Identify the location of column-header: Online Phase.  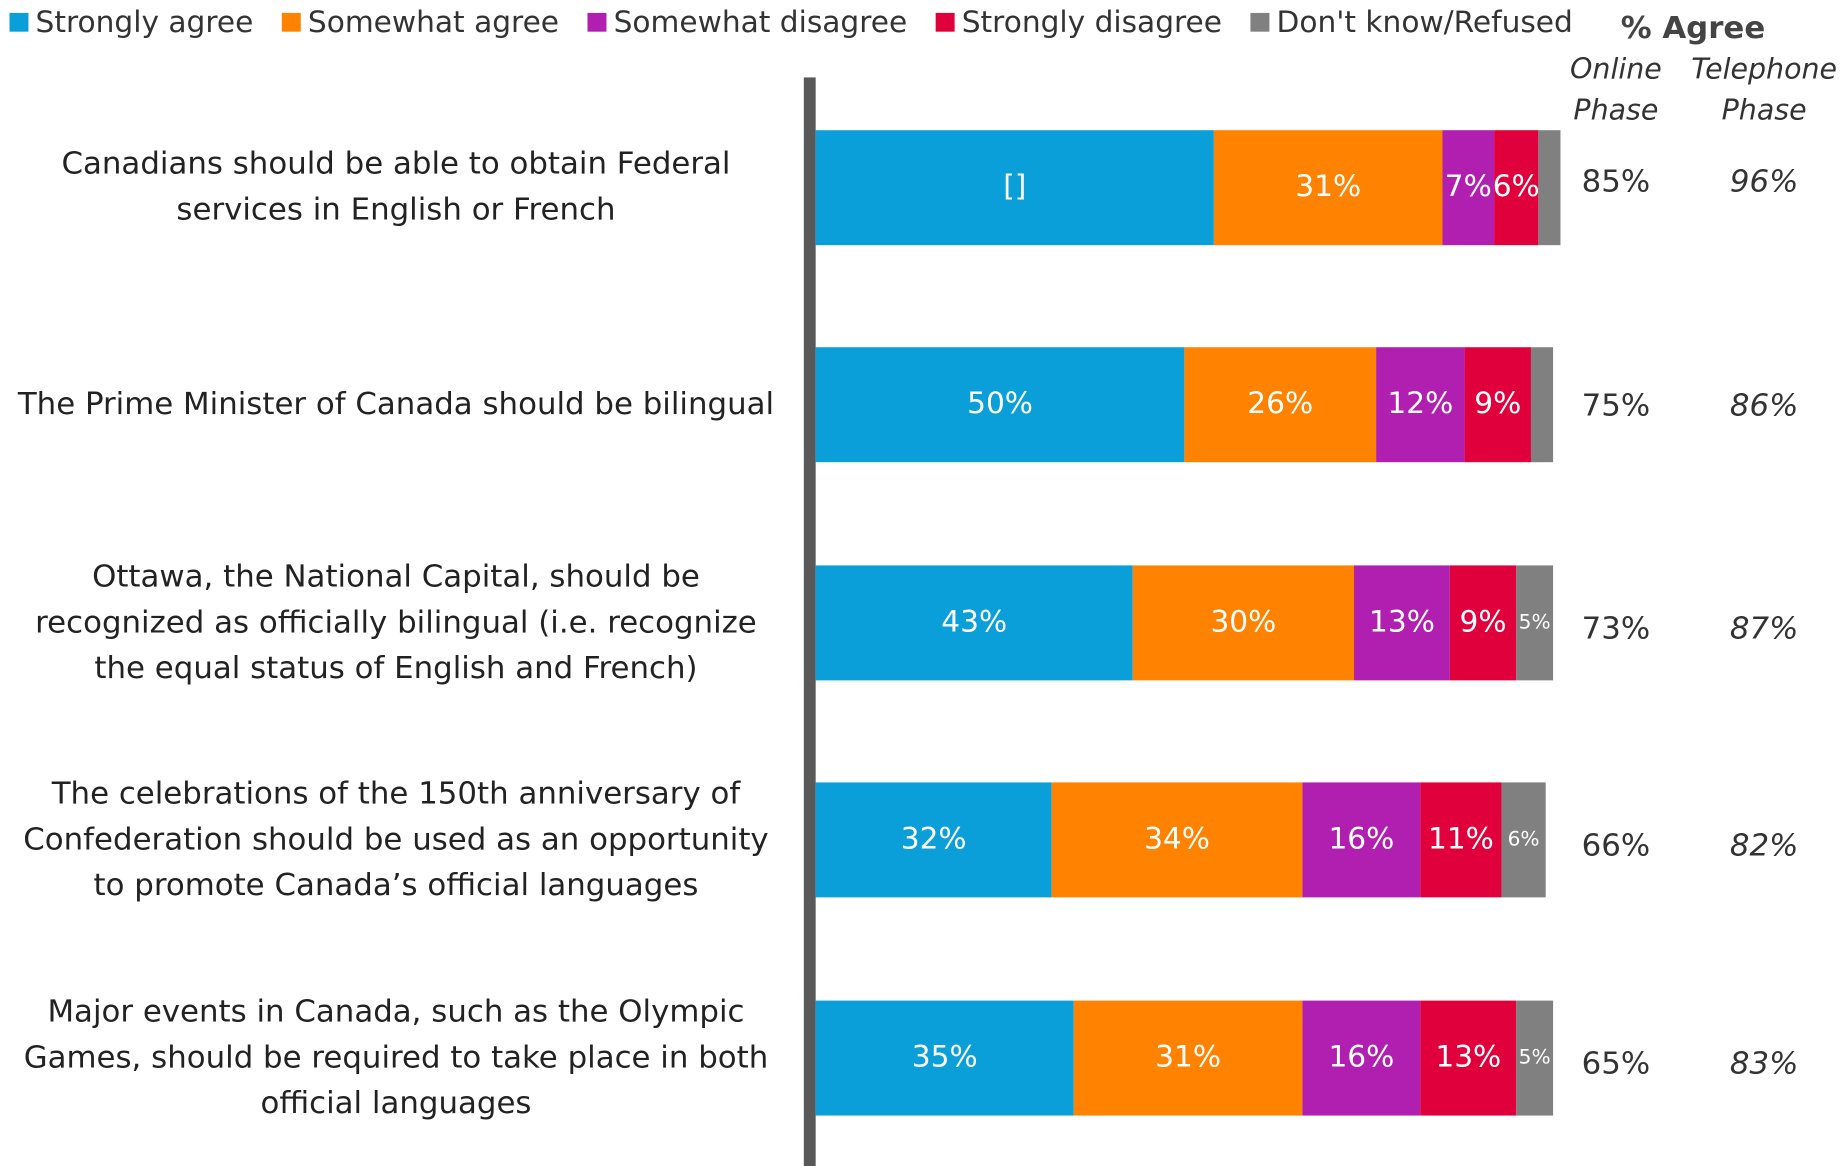
(1616, 89).